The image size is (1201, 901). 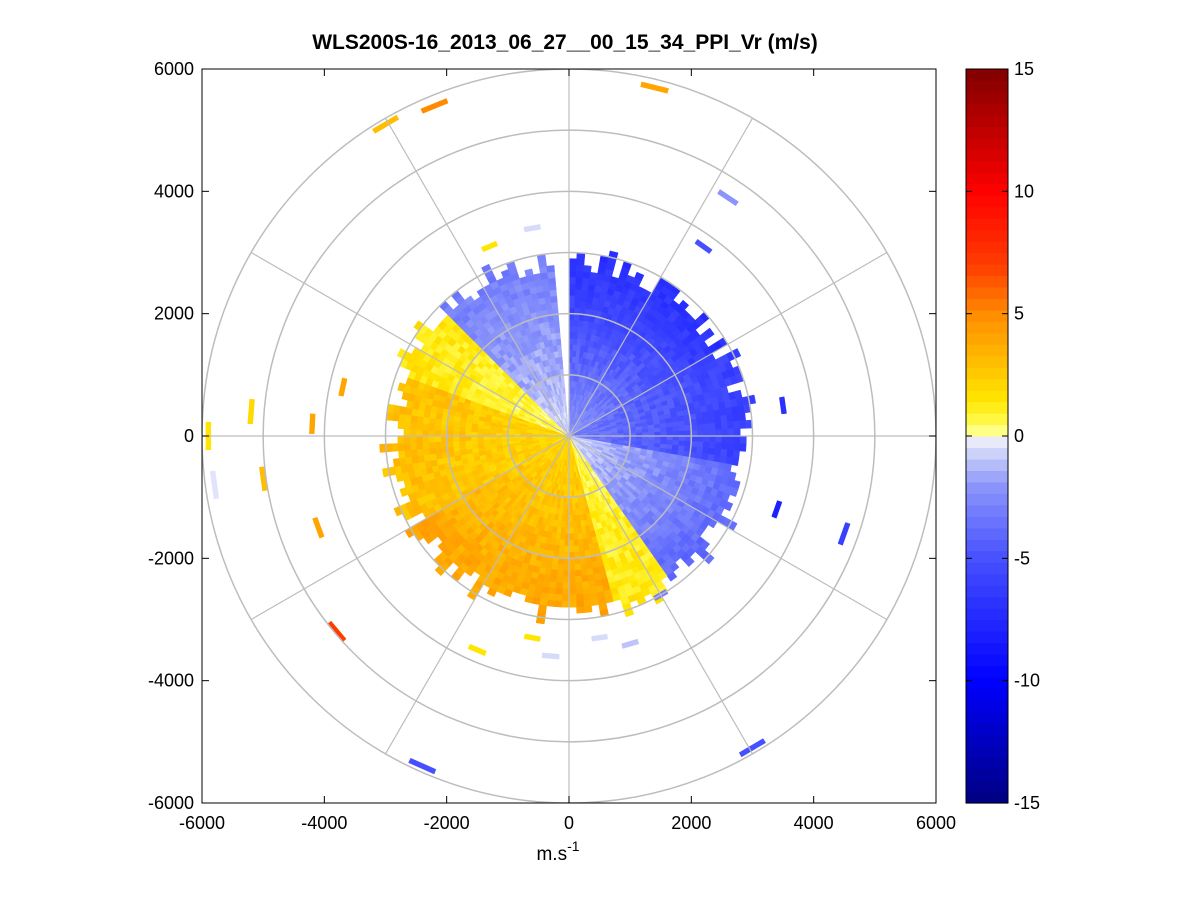 I want to click on x-tick-label: 4000, so click(x=814, y=823).